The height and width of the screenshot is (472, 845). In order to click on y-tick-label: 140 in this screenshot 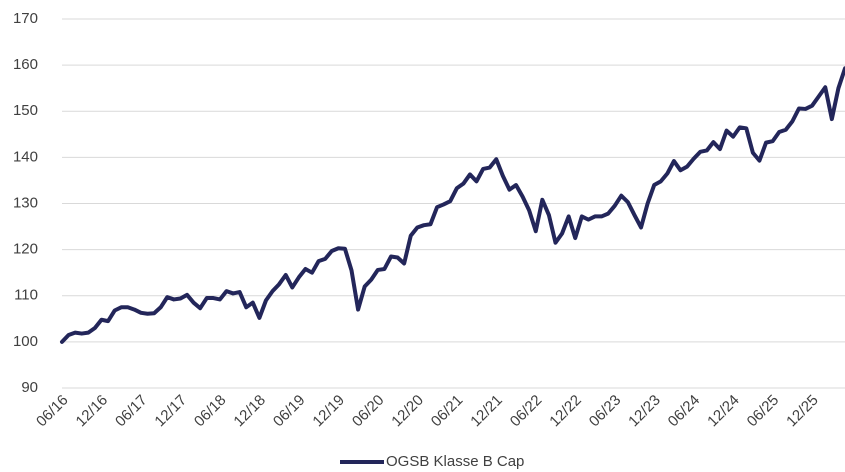, I will do `click(25, 156)`.